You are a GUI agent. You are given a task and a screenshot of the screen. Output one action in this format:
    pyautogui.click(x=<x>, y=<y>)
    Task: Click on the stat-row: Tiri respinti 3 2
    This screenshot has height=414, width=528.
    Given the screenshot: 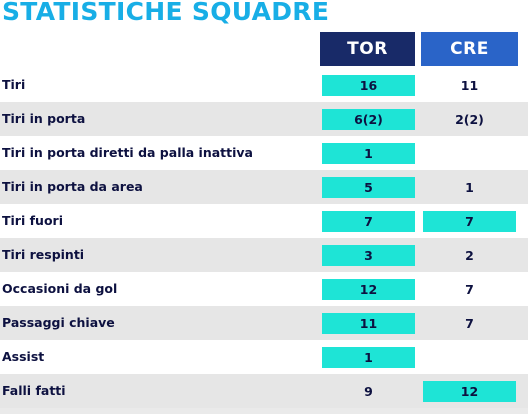 What is the action you would take?
    pyautogui.click(x=264, y=255)
    